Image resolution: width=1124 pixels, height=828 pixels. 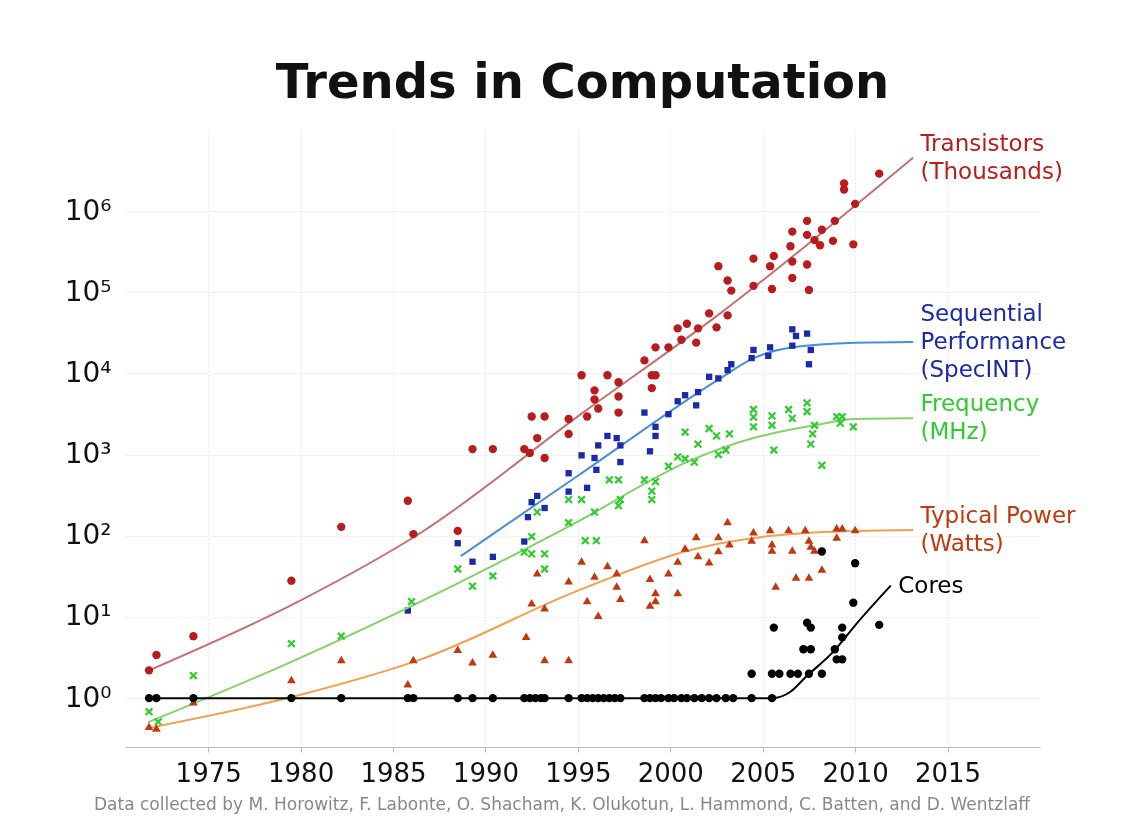 I want to click on y-tick-label: 10³, so click(x=88, y=454).